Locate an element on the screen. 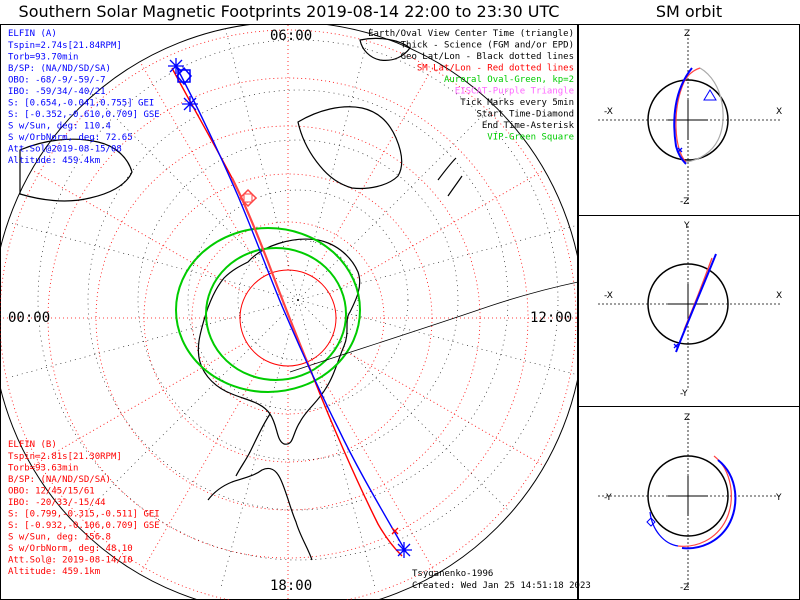  mlt-label-right: 12:00 is located at coordinates (551, 318).